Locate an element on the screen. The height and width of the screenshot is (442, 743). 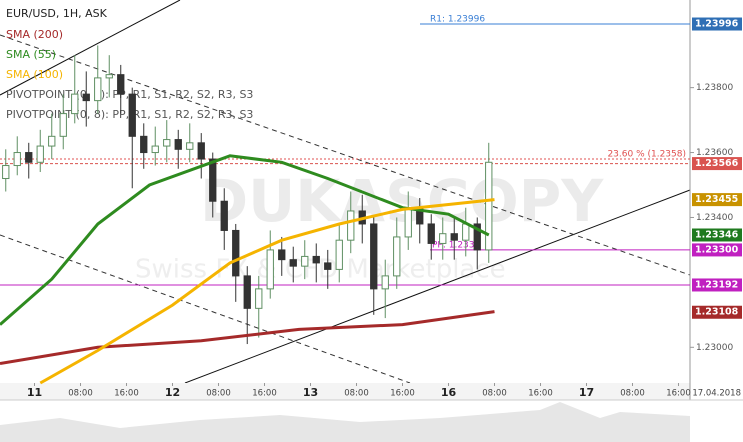
date-label: 17.04.2018 is located at coordinates (716, 394).